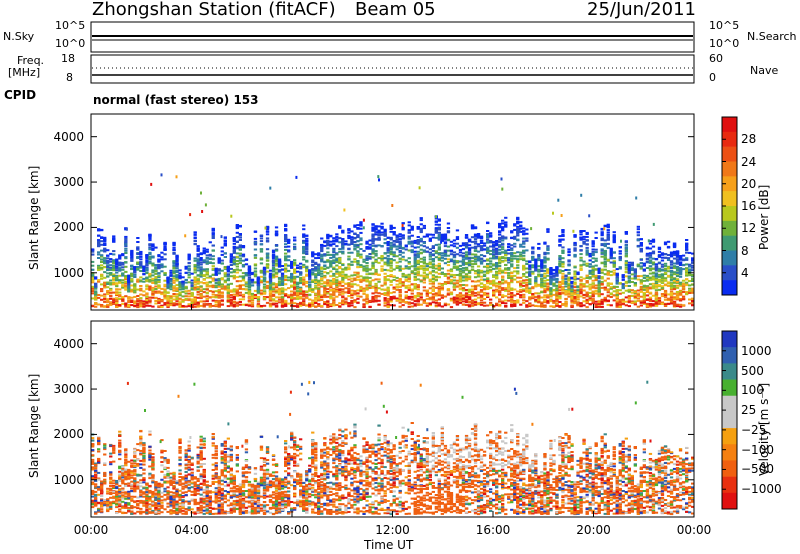 The image size is (800, 554). Describe the element at coordinates (724, 43) in the screenshot. I see `nsearch-tick-low: 10^0` at that location.